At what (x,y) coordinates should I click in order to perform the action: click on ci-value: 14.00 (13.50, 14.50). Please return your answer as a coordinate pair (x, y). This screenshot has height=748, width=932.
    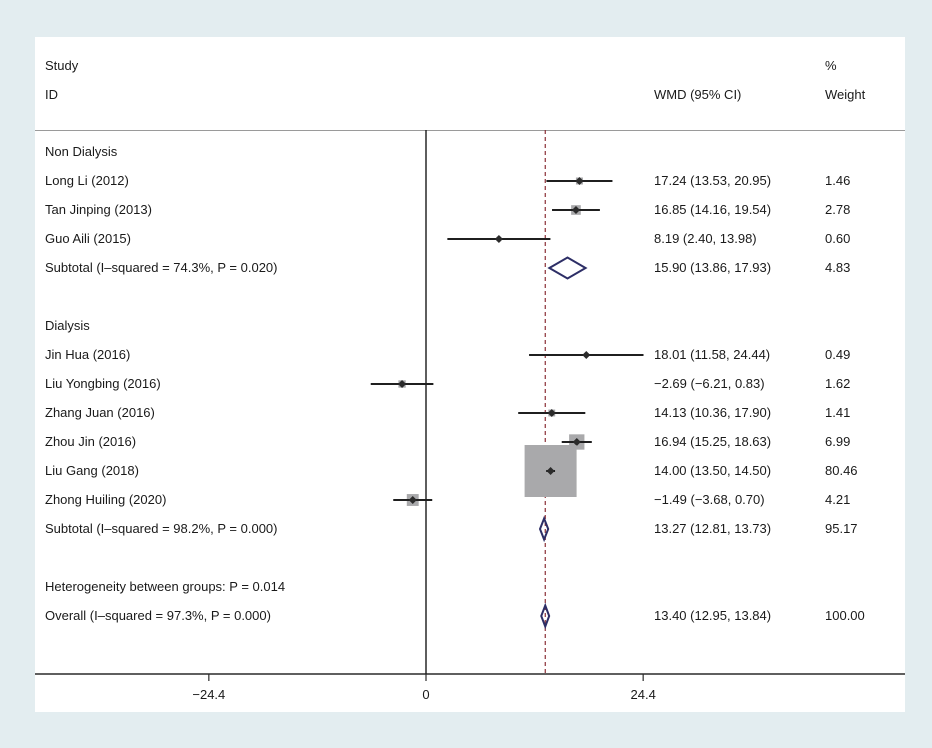
    Looking at the image, I should click on (713, 470).